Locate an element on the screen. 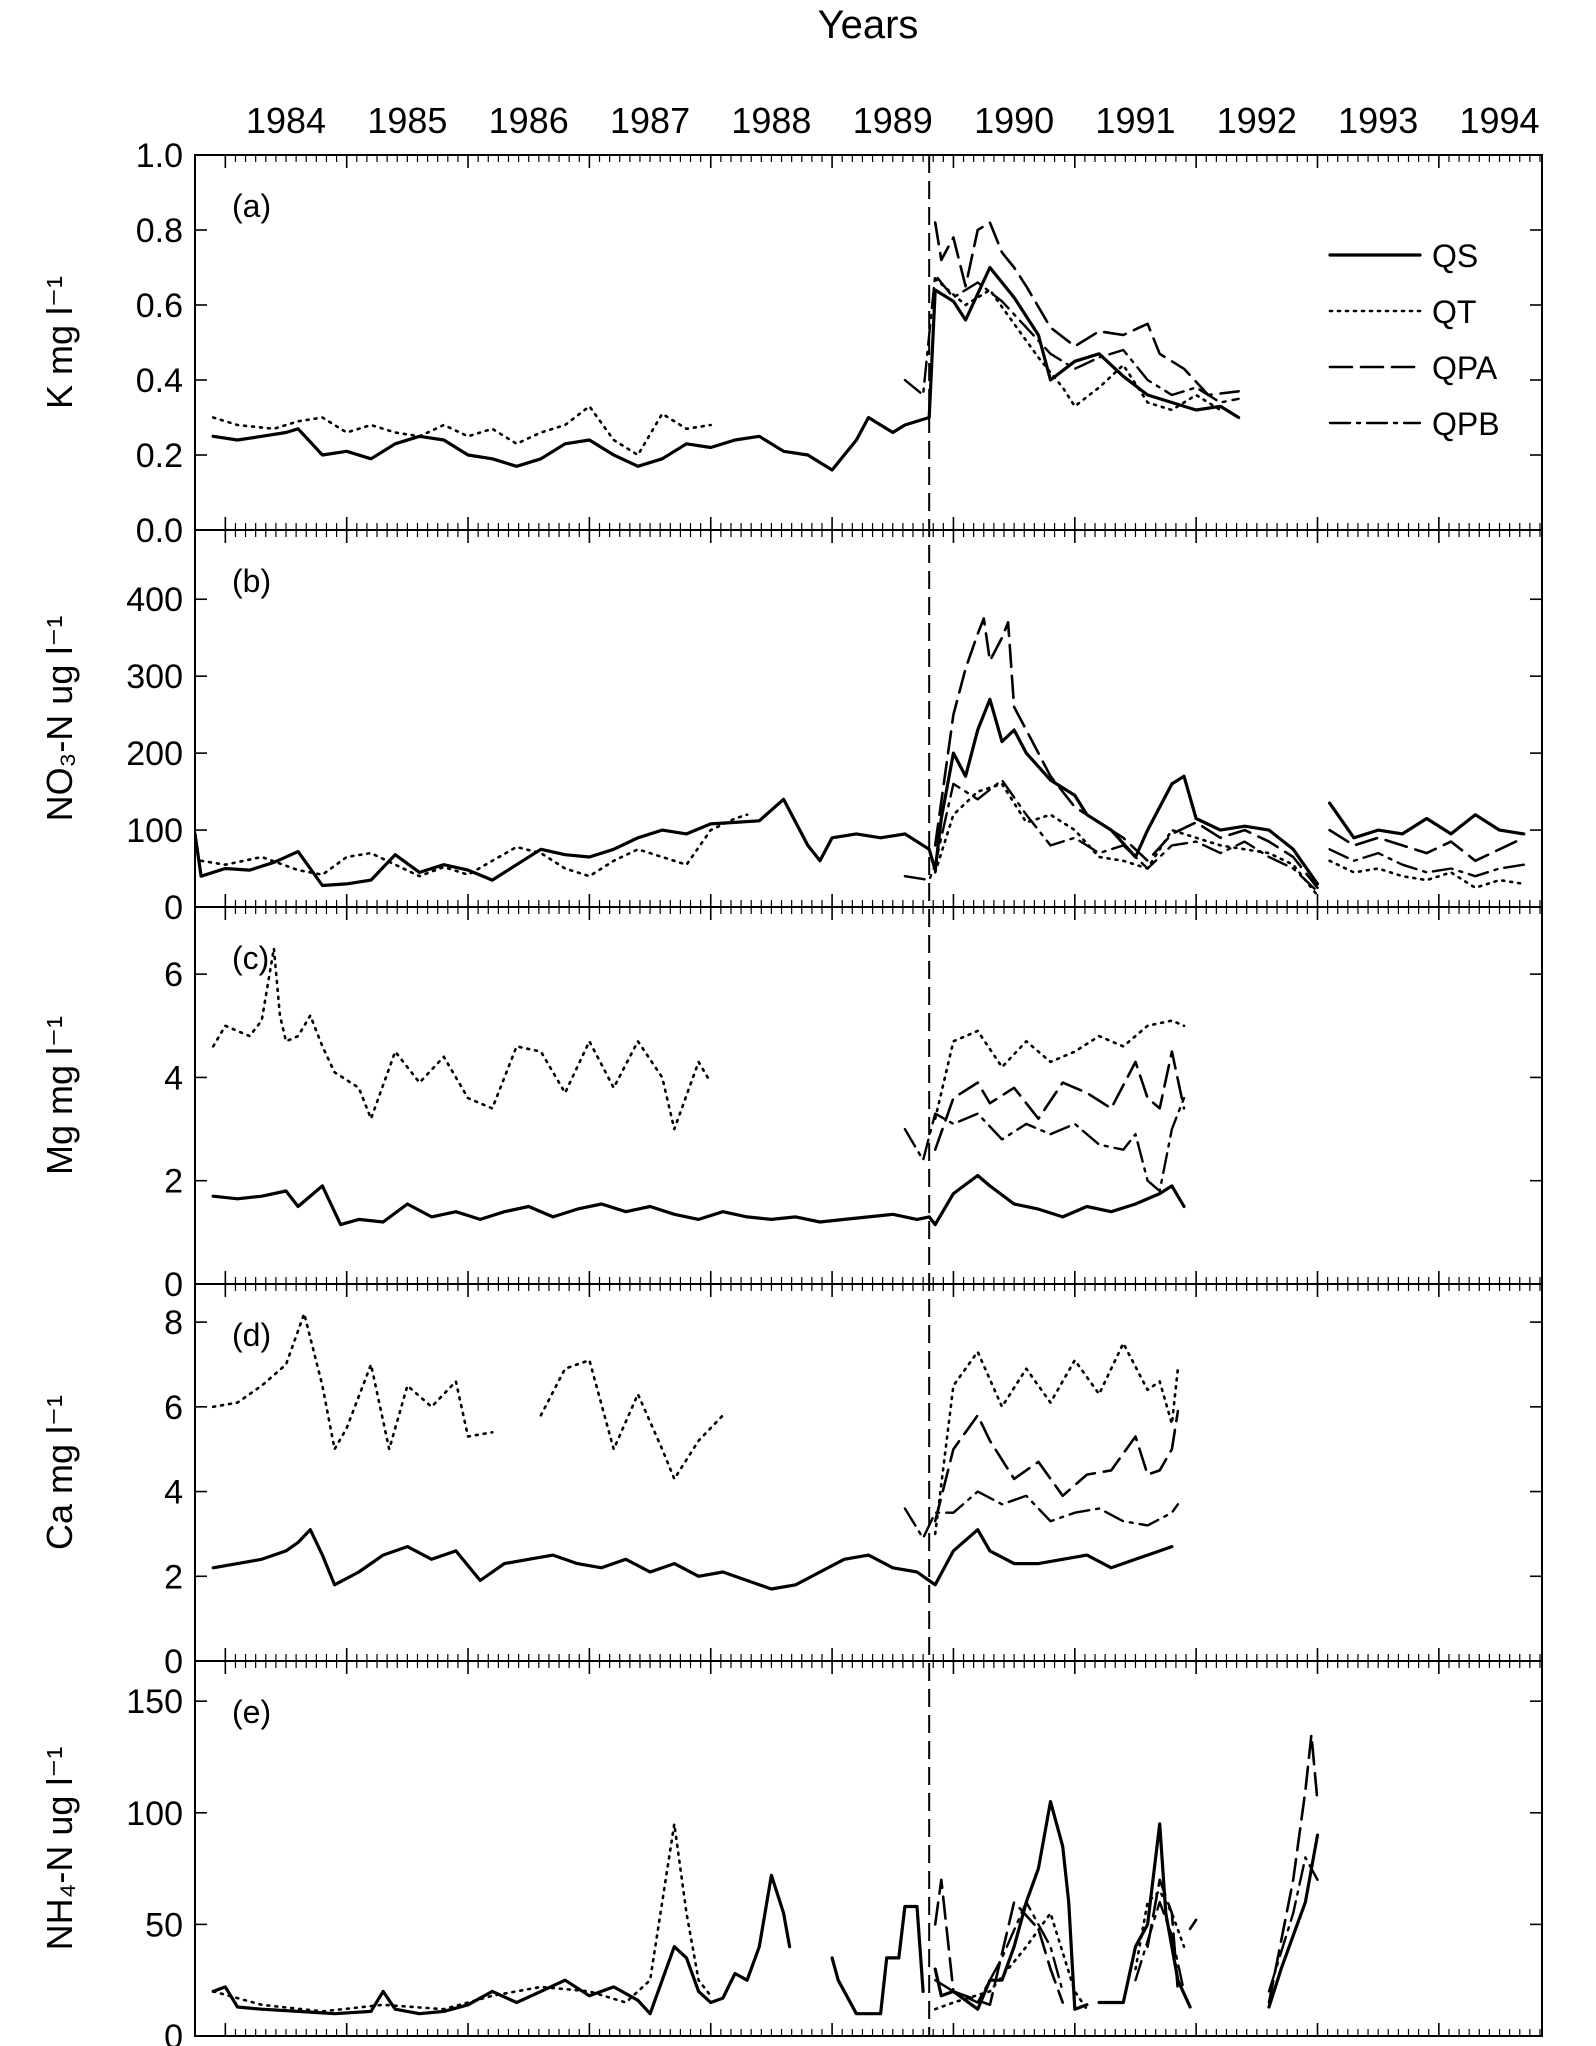 The image size is (1596, 2046). y-tick-label: 0.6 is located at coordinates (159, 306).